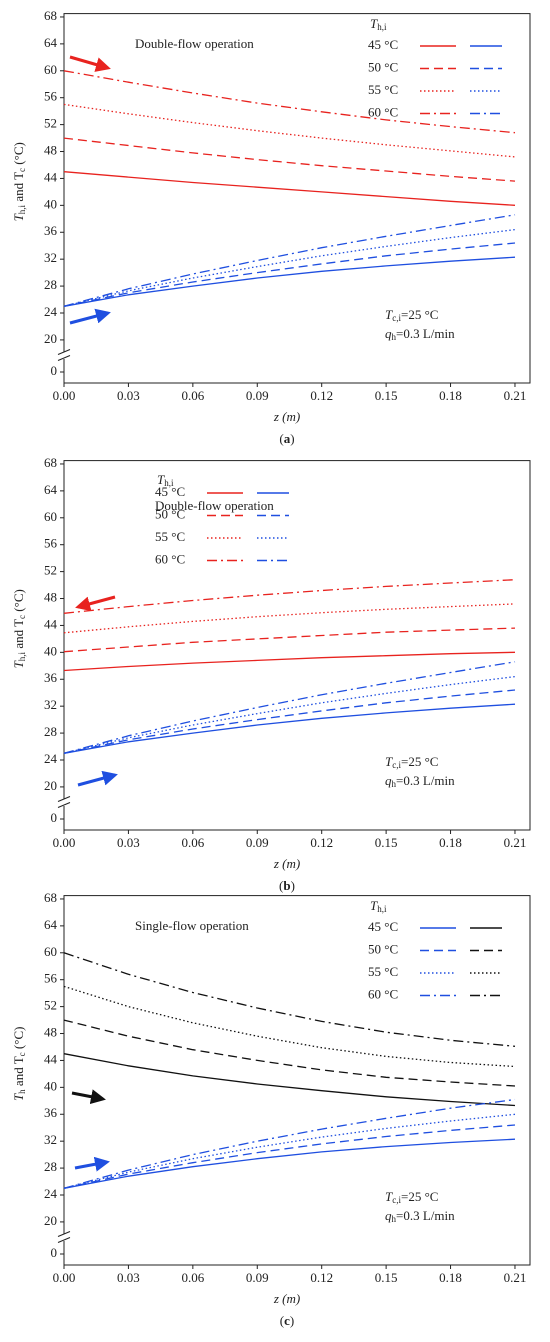 The image size is (550, 1342). What do you see at coordinates (128, 842) in the screenshot?
I see `x-tick-label: 0.03` at bounding box center [128, 842].